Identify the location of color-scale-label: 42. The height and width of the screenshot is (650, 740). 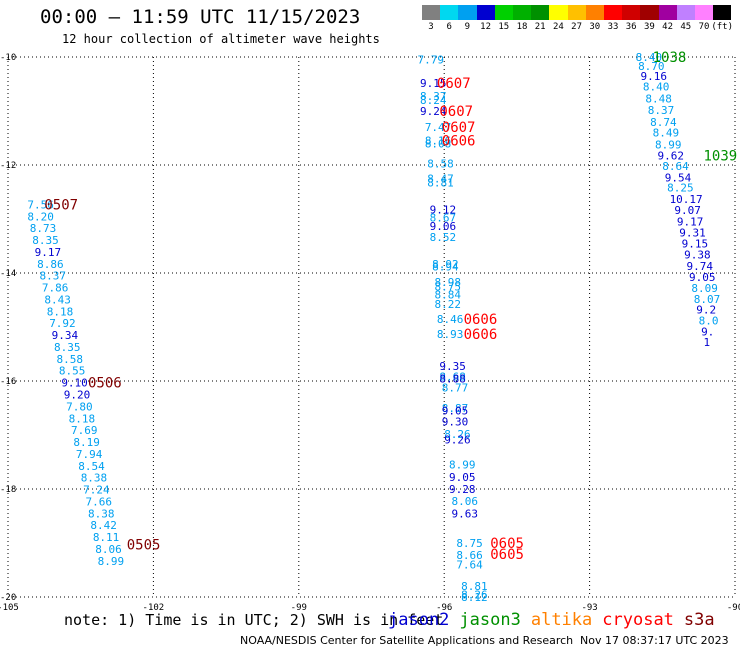
(668, 27).